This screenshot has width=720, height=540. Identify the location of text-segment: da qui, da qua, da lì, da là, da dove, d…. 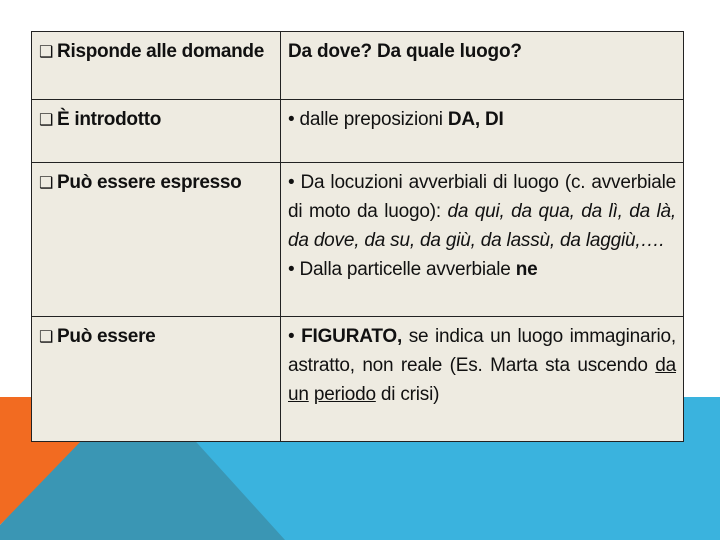
(482, 226).